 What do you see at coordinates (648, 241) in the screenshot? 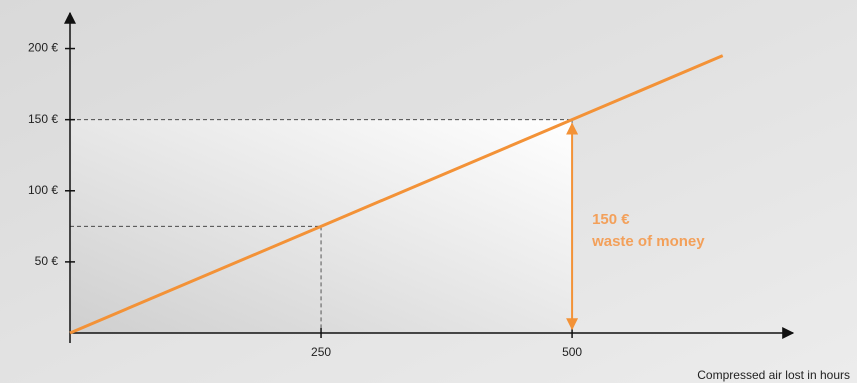
I see `annotation: waste of money` at bounding box center [648, 241].